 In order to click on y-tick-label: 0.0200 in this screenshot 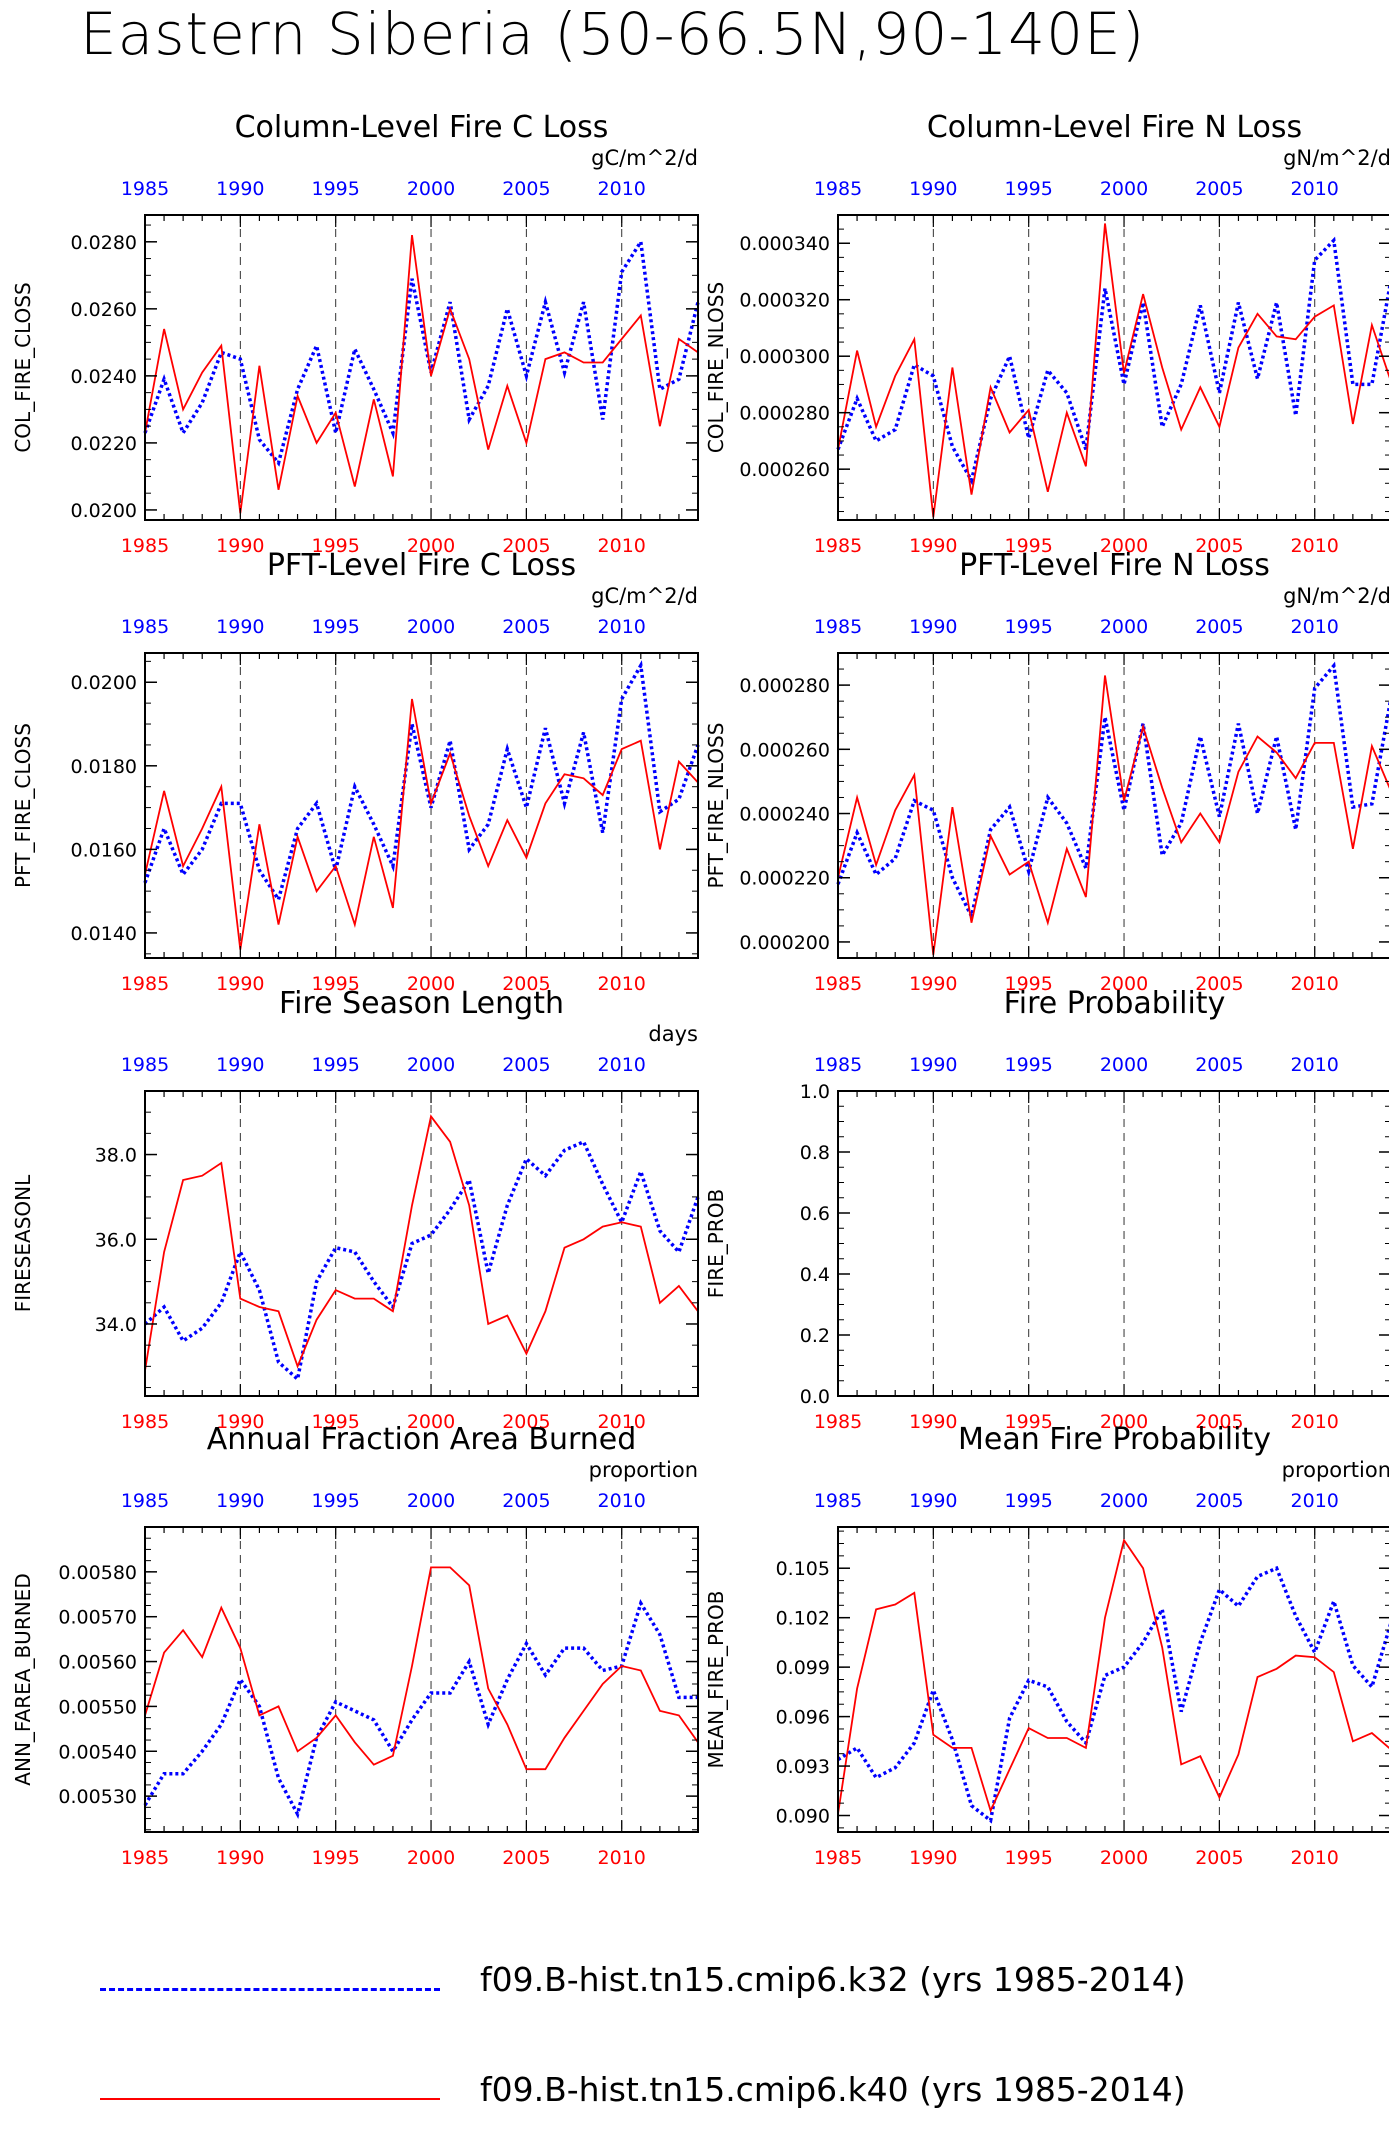, I will do `click(104, 511)`.